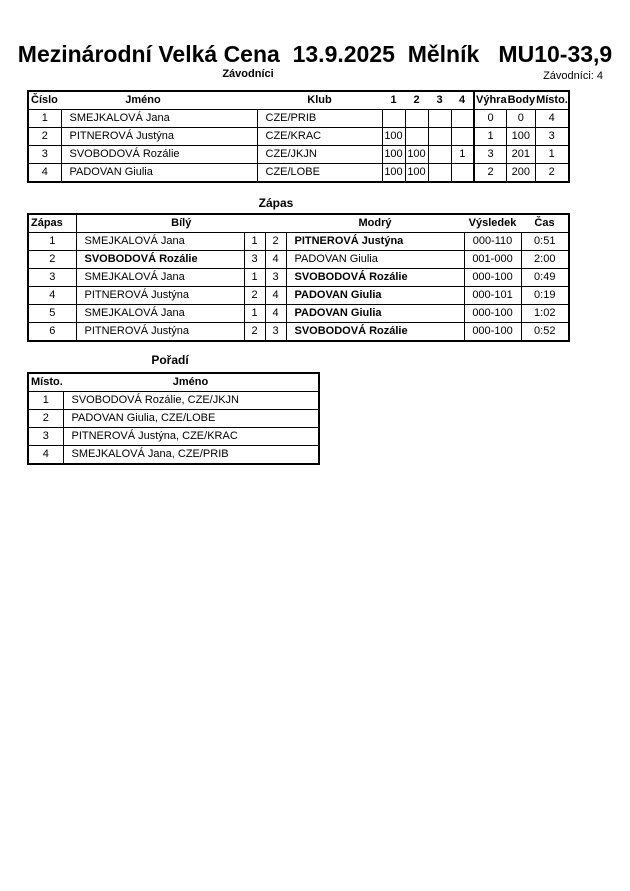 This screenshot has width=630, height=891. Describe the element at coordinates (521, 173) in the screenshot. I see `points-cell: 200` at that location.